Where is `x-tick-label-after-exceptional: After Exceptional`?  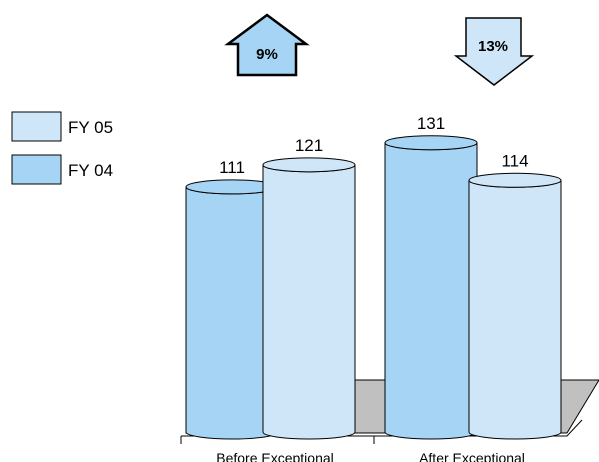
x-tick-label-after-exceptional: After Exceptional is located at coordinates (472, 456).